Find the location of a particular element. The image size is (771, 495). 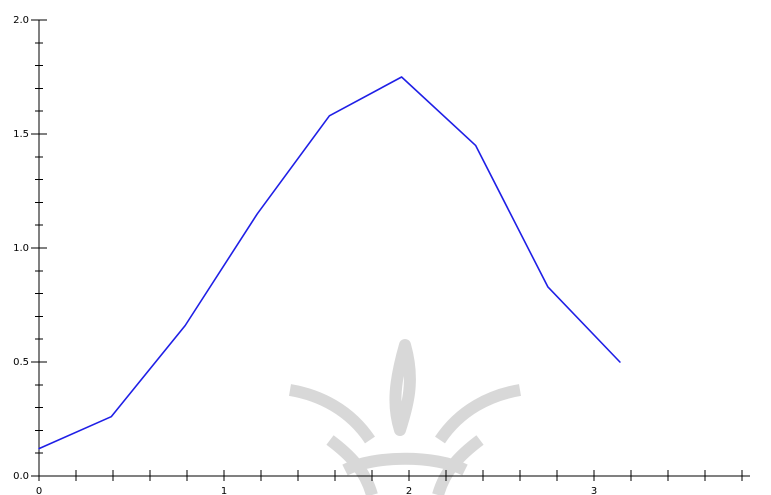

y-tick-label: 1.5 is located at coordinates (21, 134).